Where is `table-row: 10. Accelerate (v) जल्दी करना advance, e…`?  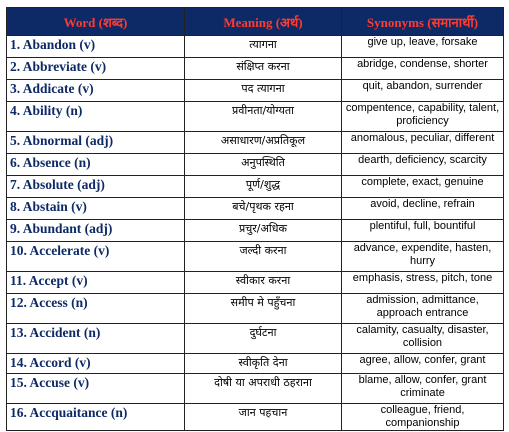 table-row: 10. Accelerate (v) जल्दी करना advance, e… is located at coordinates (255, 256).